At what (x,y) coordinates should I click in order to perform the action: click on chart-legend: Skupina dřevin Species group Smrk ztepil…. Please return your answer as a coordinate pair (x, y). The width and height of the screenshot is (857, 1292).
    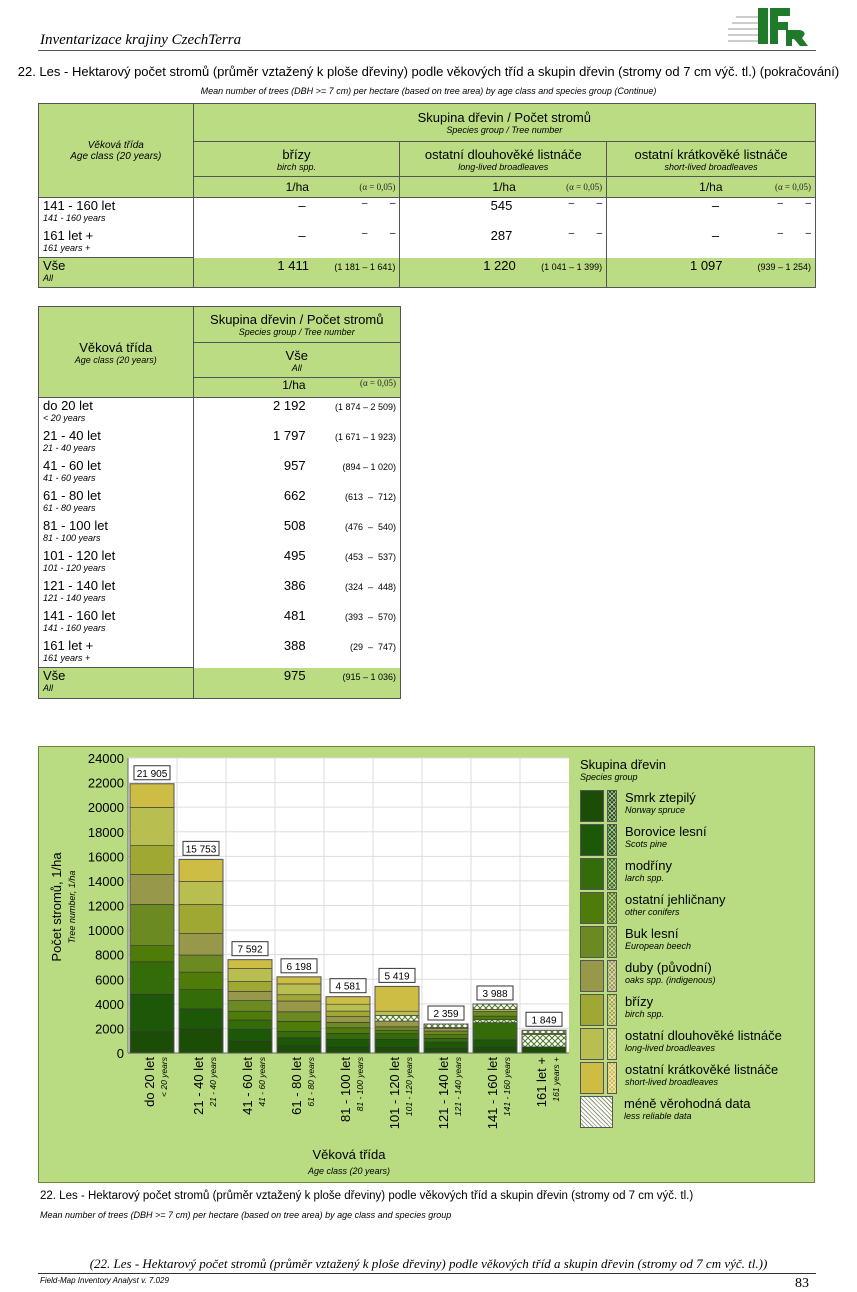
    Looking at the image, I should click on (695, 943).